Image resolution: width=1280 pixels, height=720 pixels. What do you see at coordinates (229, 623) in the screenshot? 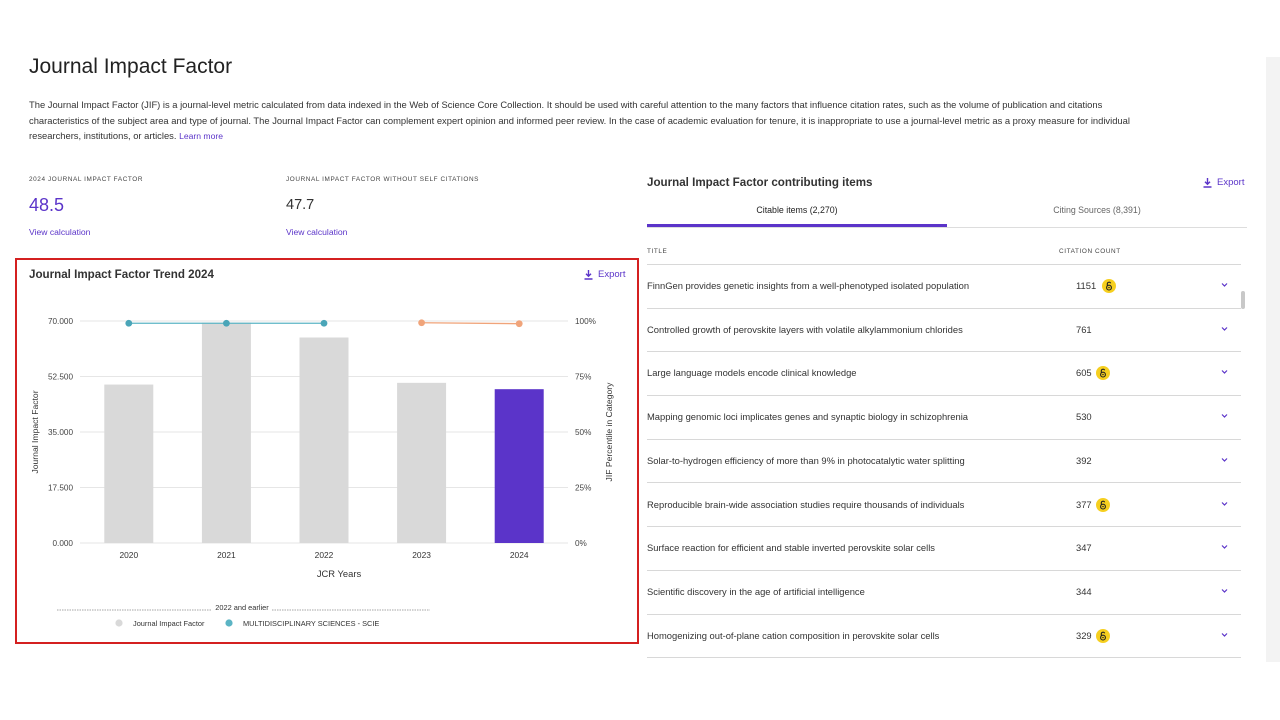
I see `legend-marker-category` at bounding box center [229, 623].